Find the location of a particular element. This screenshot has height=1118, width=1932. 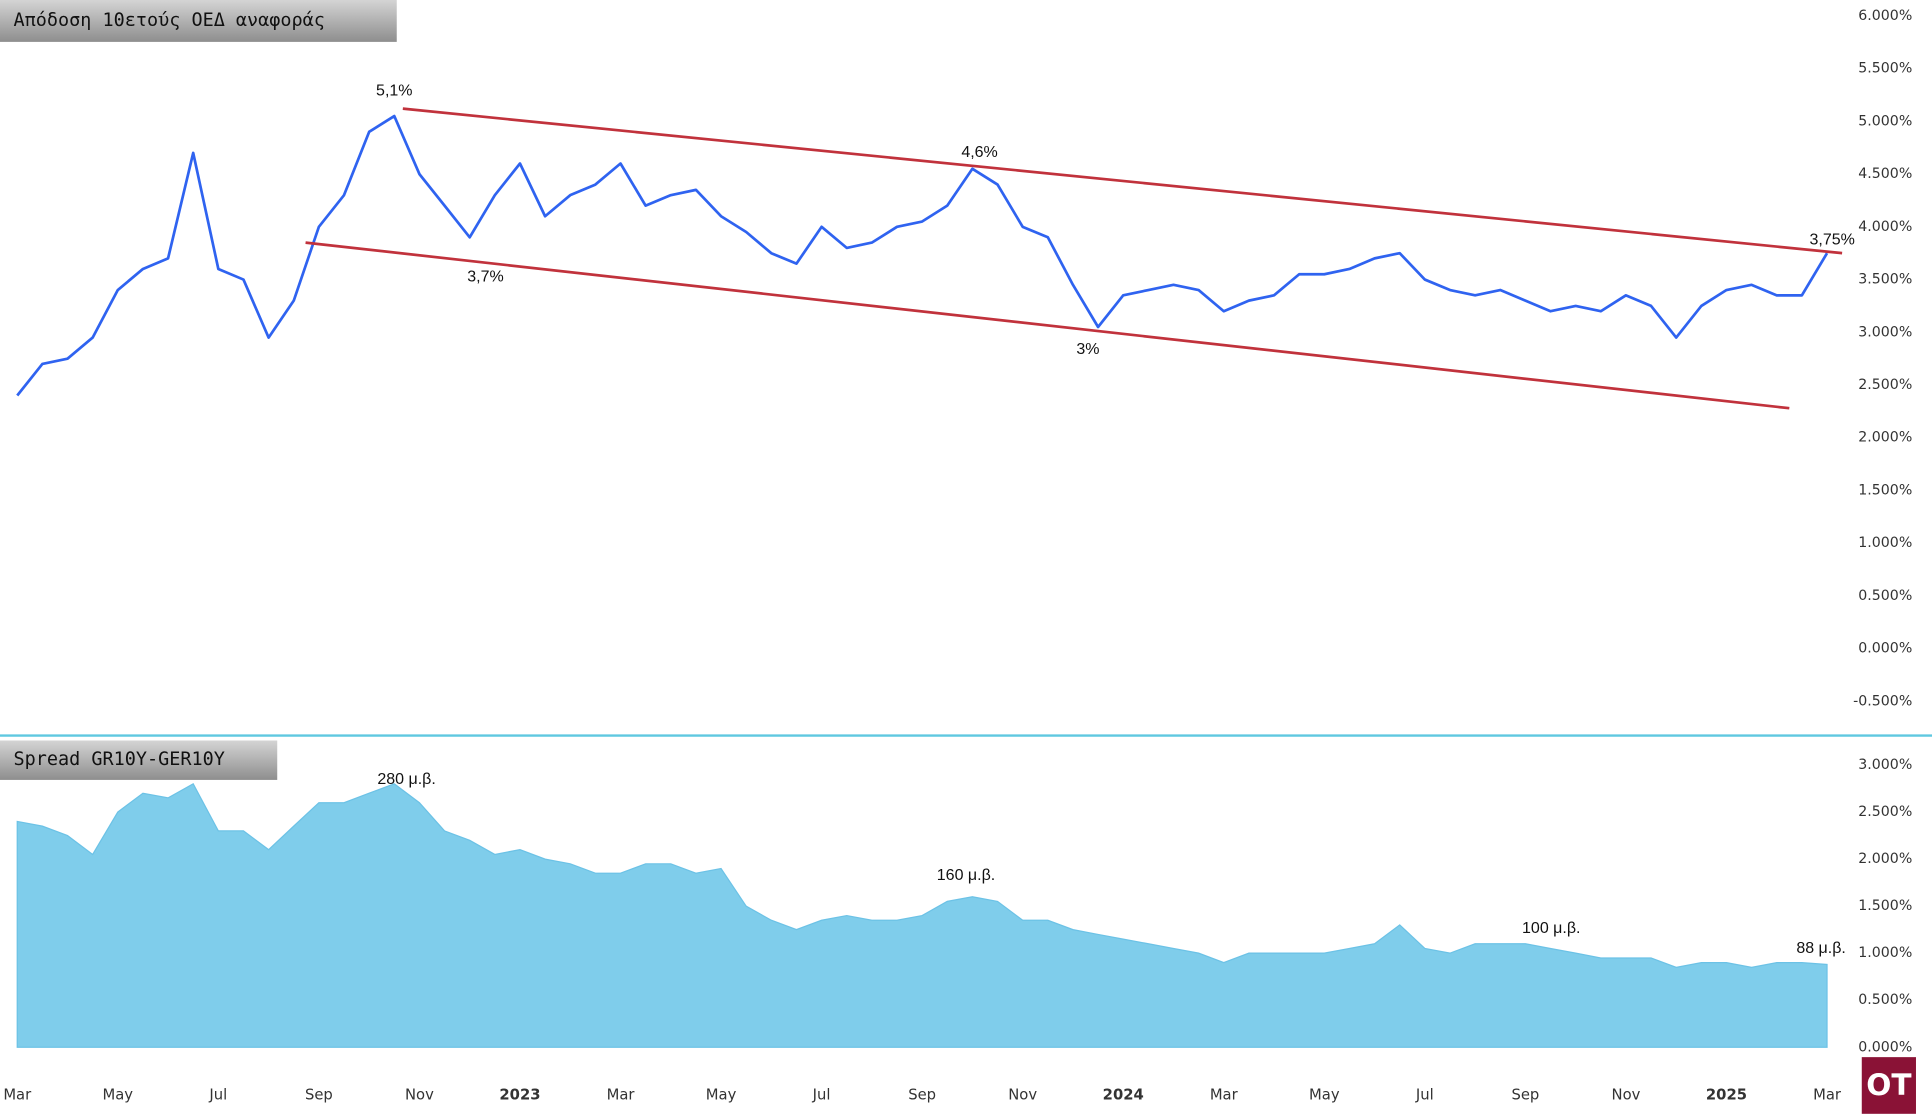

x-tick-label: 2024 is located at coordinates (1123, 1094).